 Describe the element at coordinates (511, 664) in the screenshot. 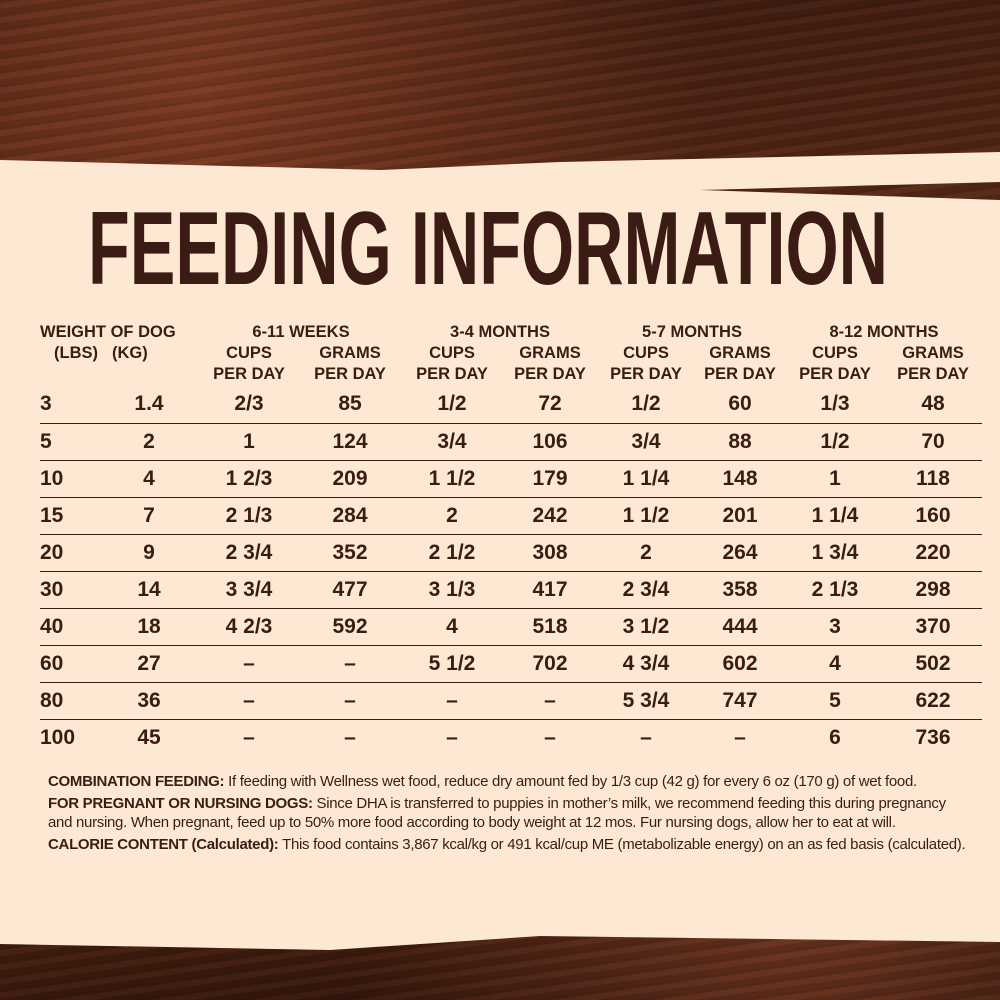

I see `table-row: 60 27– –5 1/2 702 4 3/4 602 4 502` at that location.